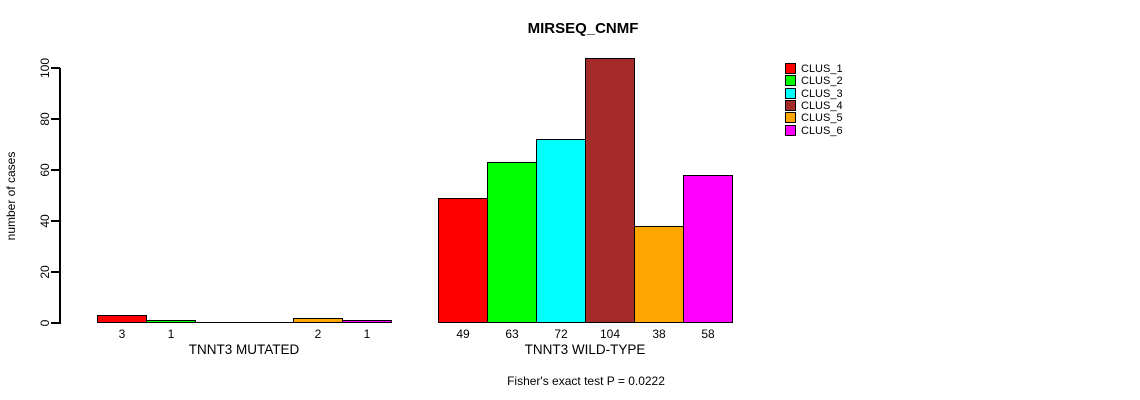 Image resolution: width=1140 pixels, height=400 pixels. I want to click on y-tick-label-60: 60, so click(45, 170).